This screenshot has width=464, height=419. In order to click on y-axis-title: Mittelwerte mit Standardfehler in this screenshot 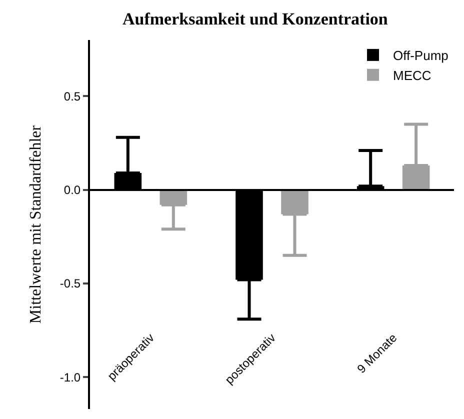, I will do `click(35, 224)`.